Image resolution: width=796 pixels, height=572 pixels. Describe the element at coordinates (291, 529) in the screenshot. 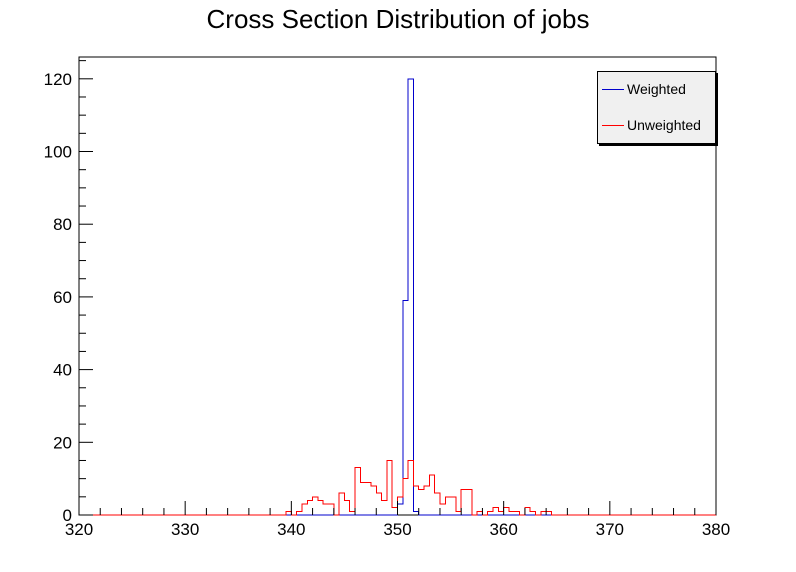

I see `x-tick-label: 340` at that location.